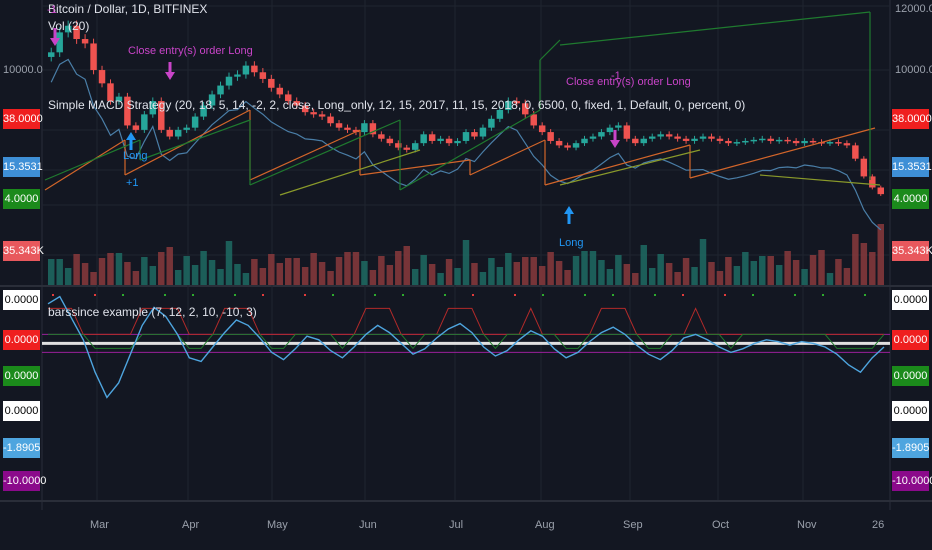  What do you see at coordinates (132, 183) in the screenshot?
I see `plus-one-label: +1` at bounding box center [132, 183].